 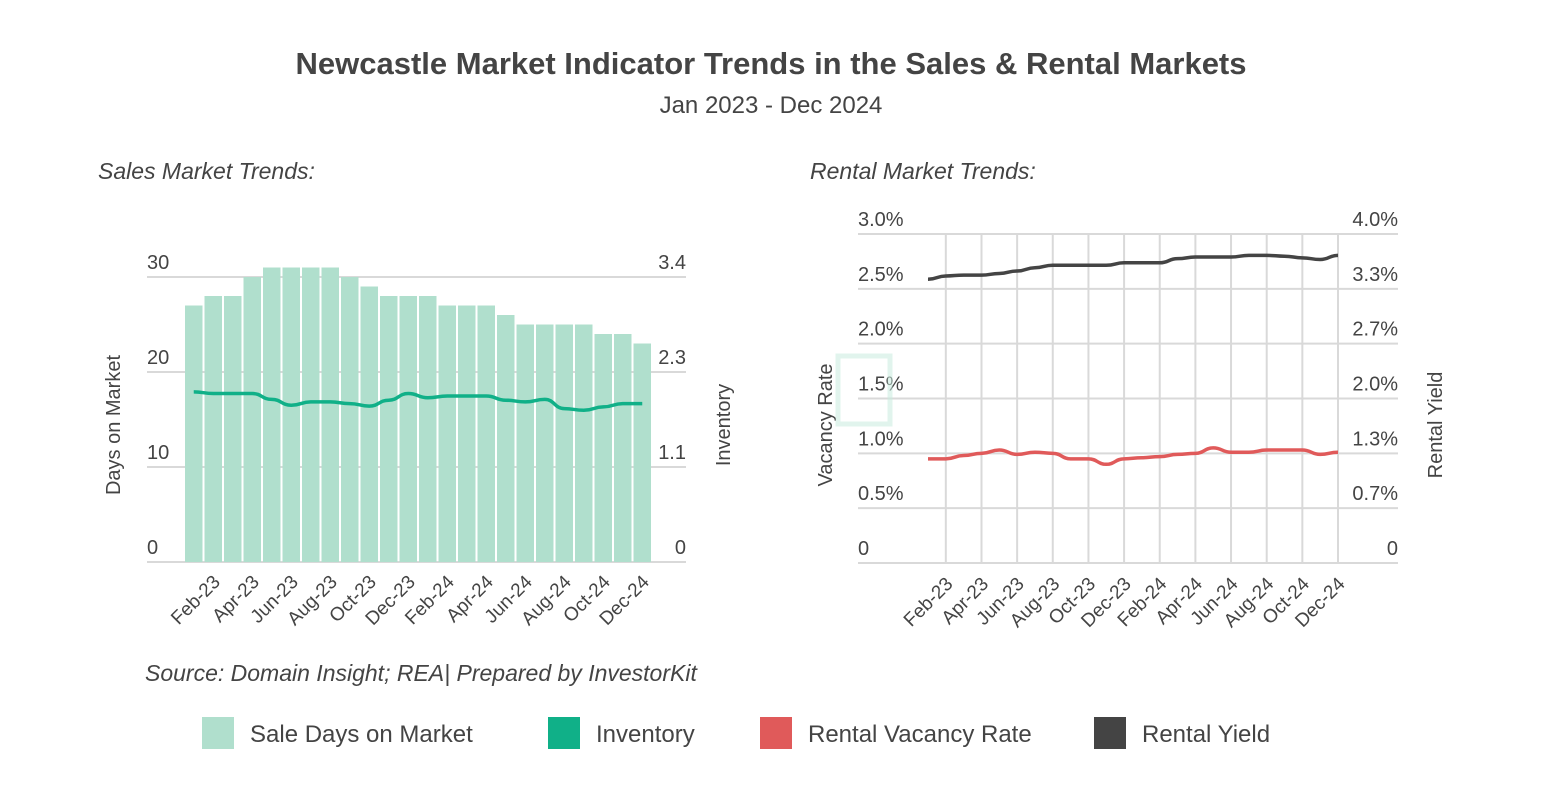 I want to click on y2-tick-label: 2.3, so click(x=672, y=358).